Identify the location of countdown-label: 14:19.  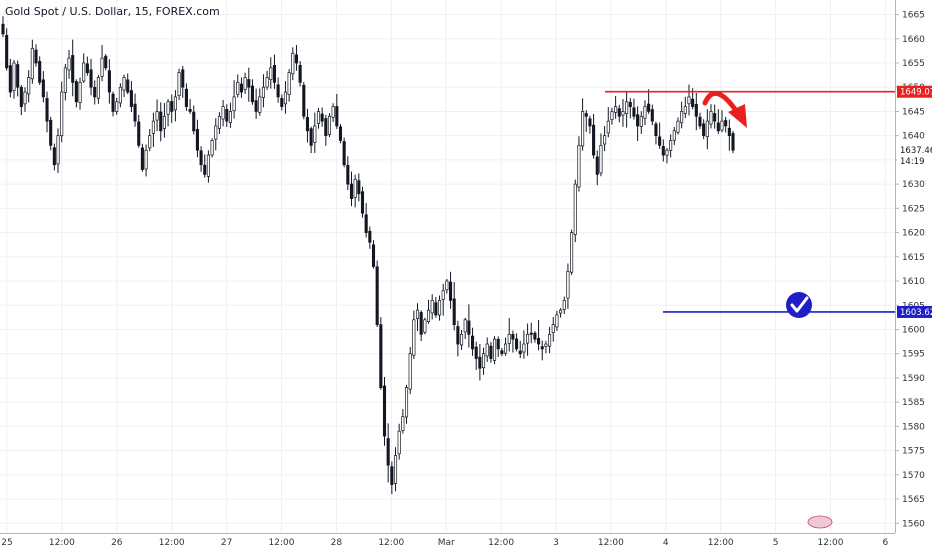
(912, 162).